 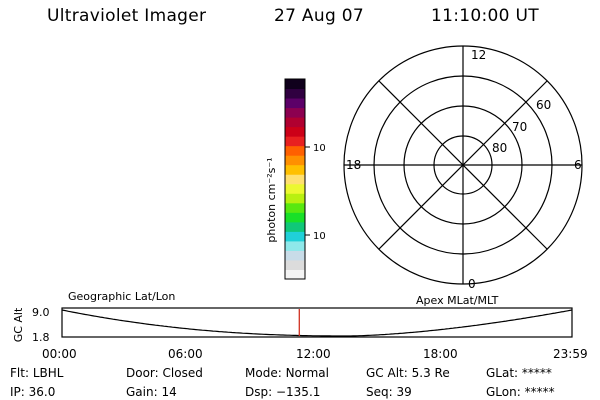 I want to click on gc-alt-axis-label: GC Alt, so click(x=18, y=324).